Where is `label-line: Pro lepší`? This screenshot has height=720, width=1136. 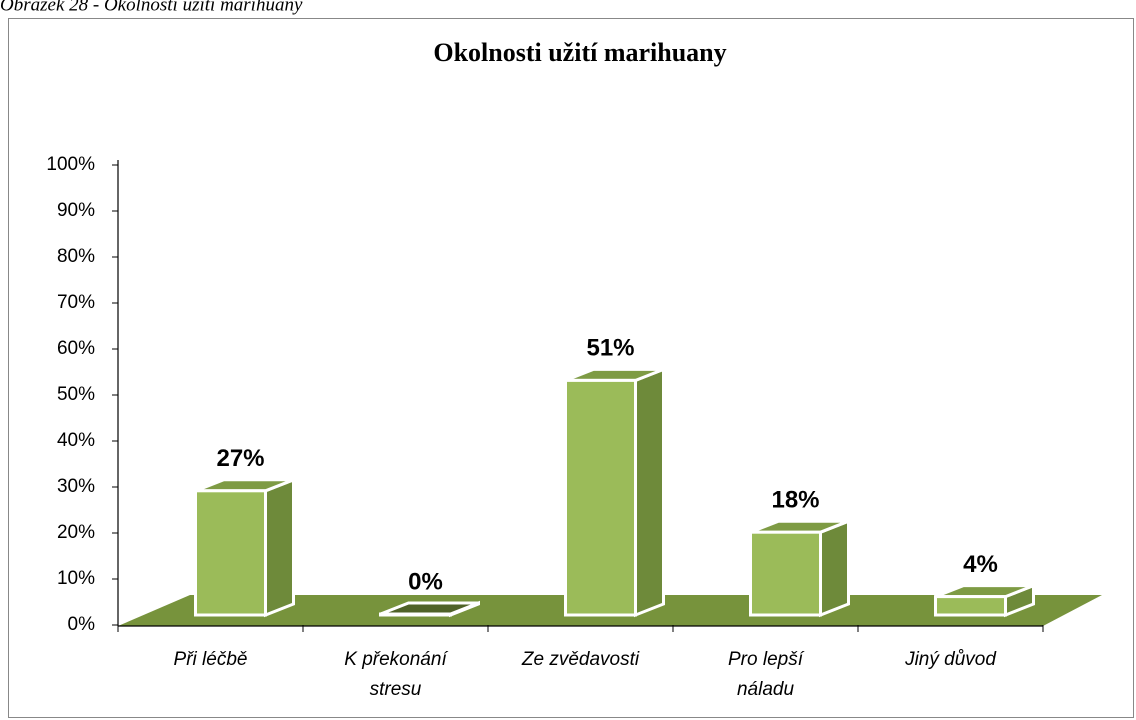
label-line: Pro lepší is located at coordinates (766, 659).